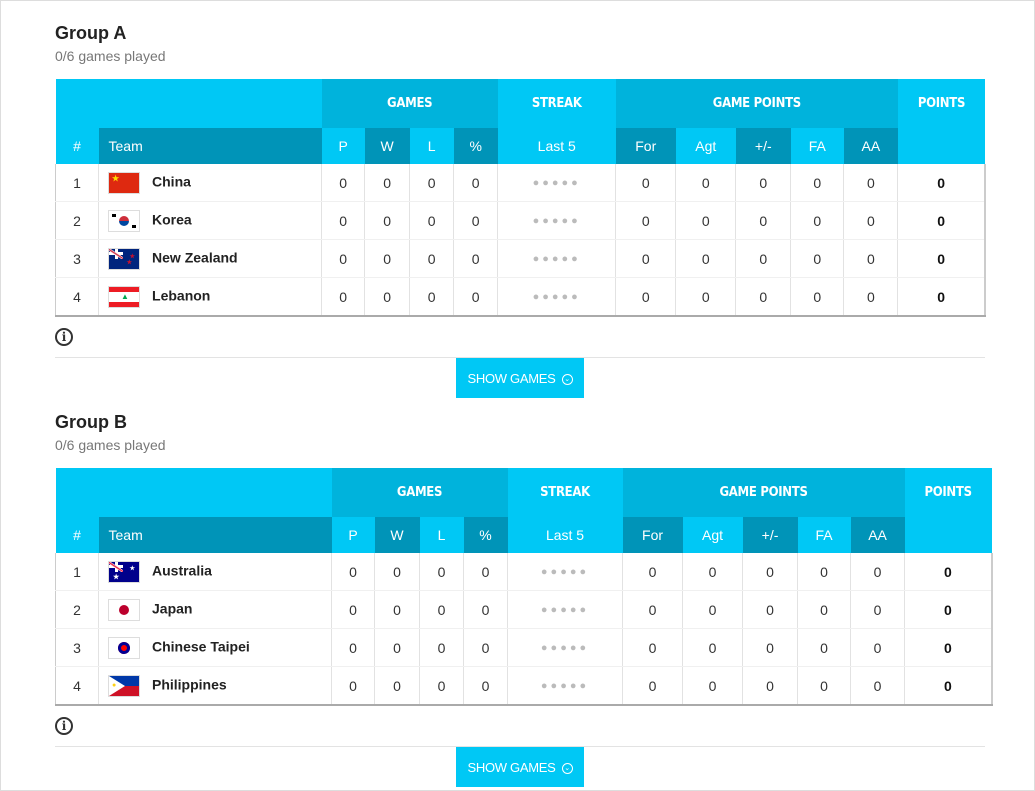 This screenshot has width=1035, height=791. Describe the element at coordinates (210, 220) in the screenshot. I see `cell-team: Korea` at that location.